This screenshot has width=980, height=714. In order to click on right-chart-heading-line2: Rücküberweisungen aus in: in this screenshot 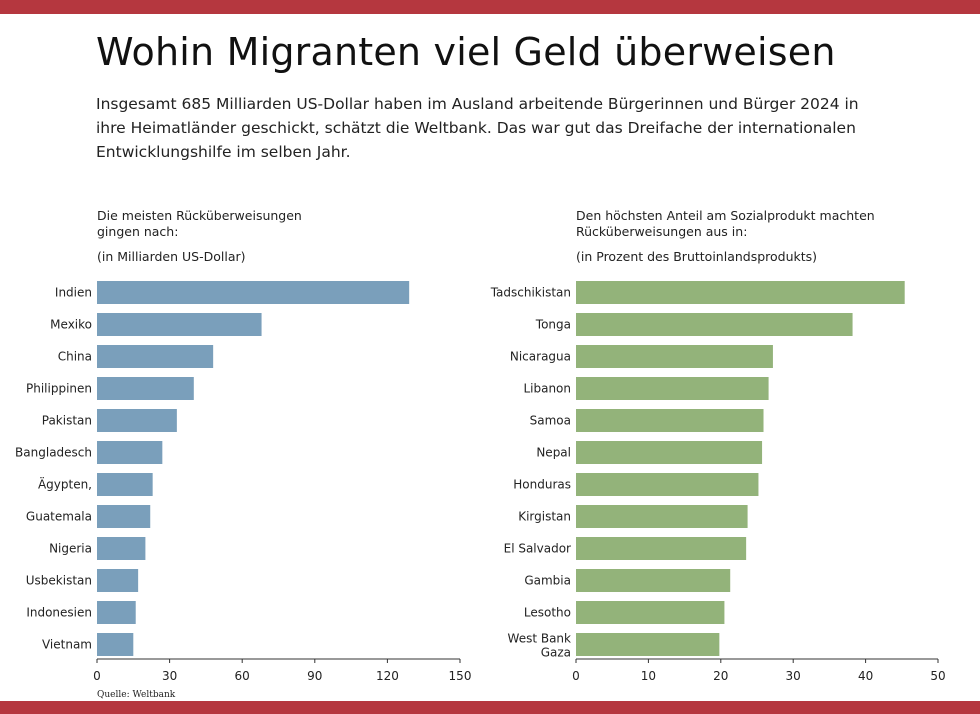, I will do `click(662, 231)`.